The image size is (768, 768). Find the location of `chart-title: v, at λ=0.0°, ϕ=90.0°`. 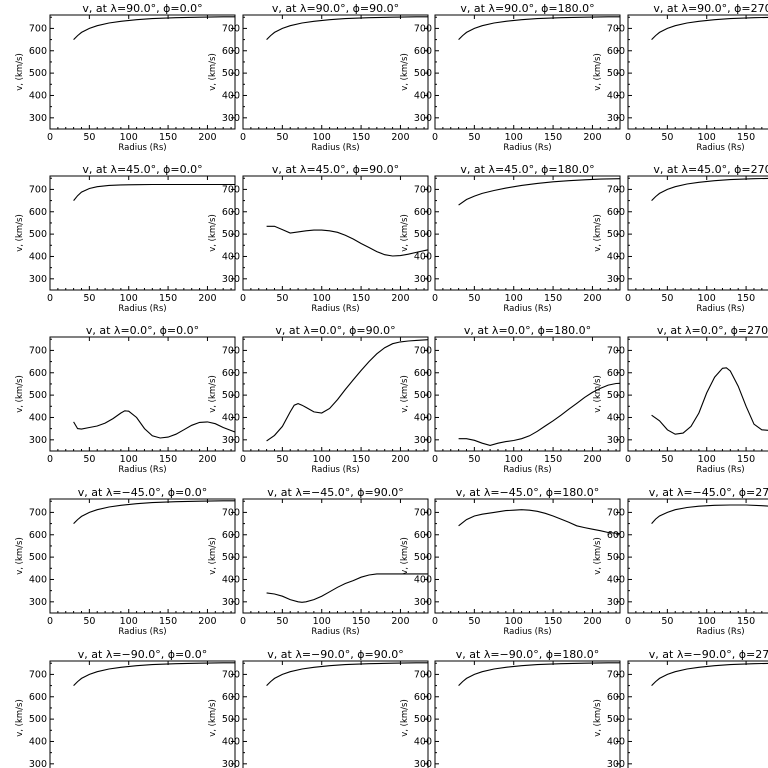

chart-title: v, at λ=0.0°, ϕ=90.0° is located at coordinates (335, 330).